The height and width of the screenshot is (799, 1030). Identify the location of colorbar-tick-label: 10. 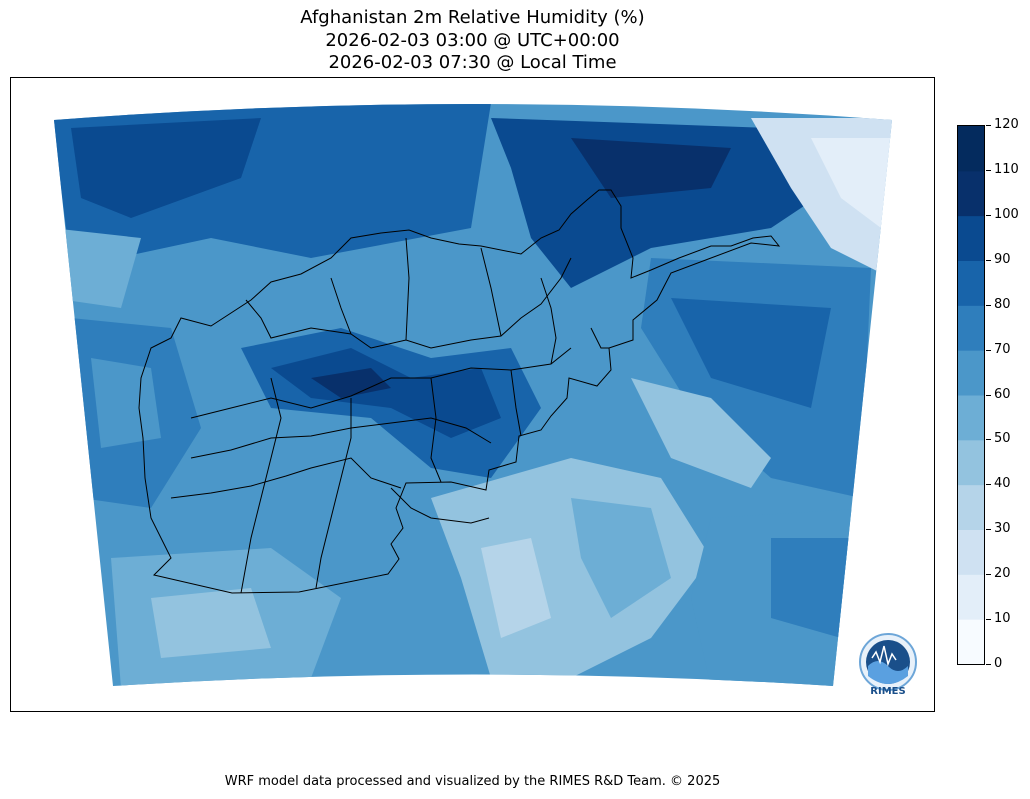
(1002, 619).